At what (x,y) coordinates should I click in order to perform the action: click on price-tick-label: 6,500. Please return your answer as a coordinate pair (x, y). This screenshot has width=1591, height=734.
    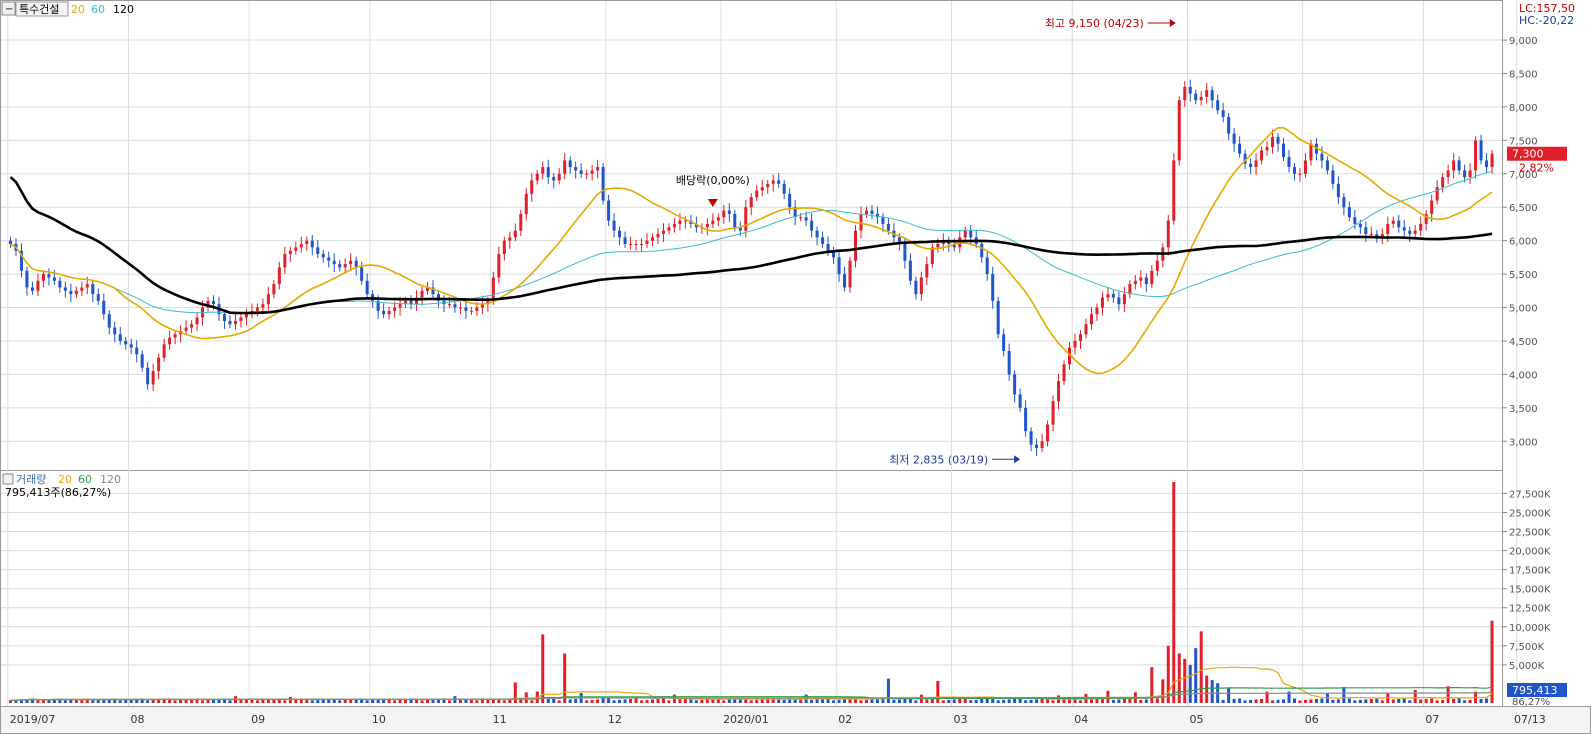
    Looking at the image, I should click on (1523, 208).